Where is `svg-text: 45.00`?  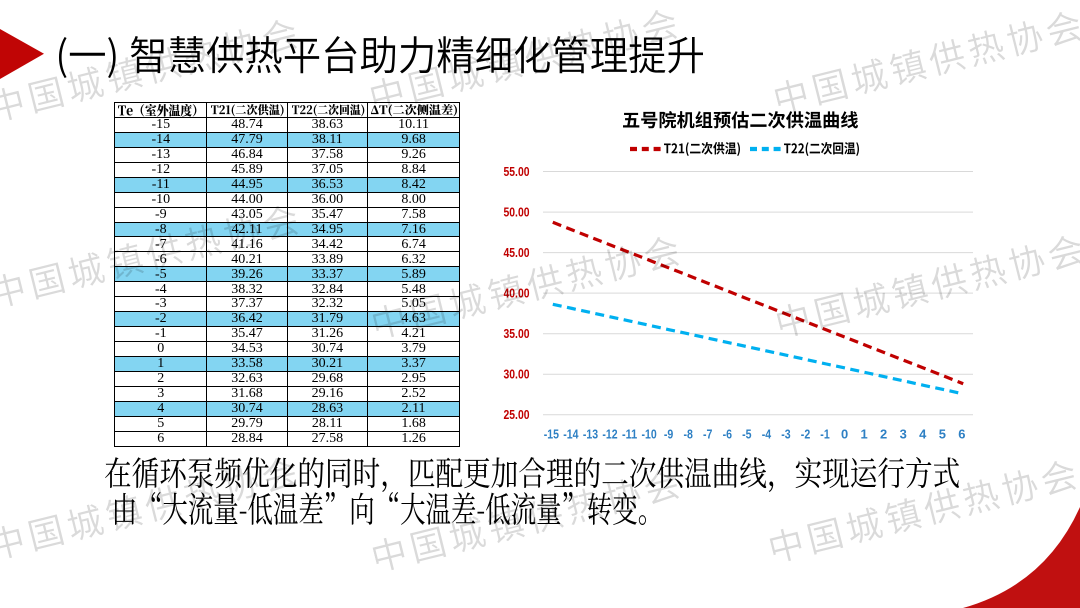
svg-text: 45.00 is located at coordinates (517, 253).